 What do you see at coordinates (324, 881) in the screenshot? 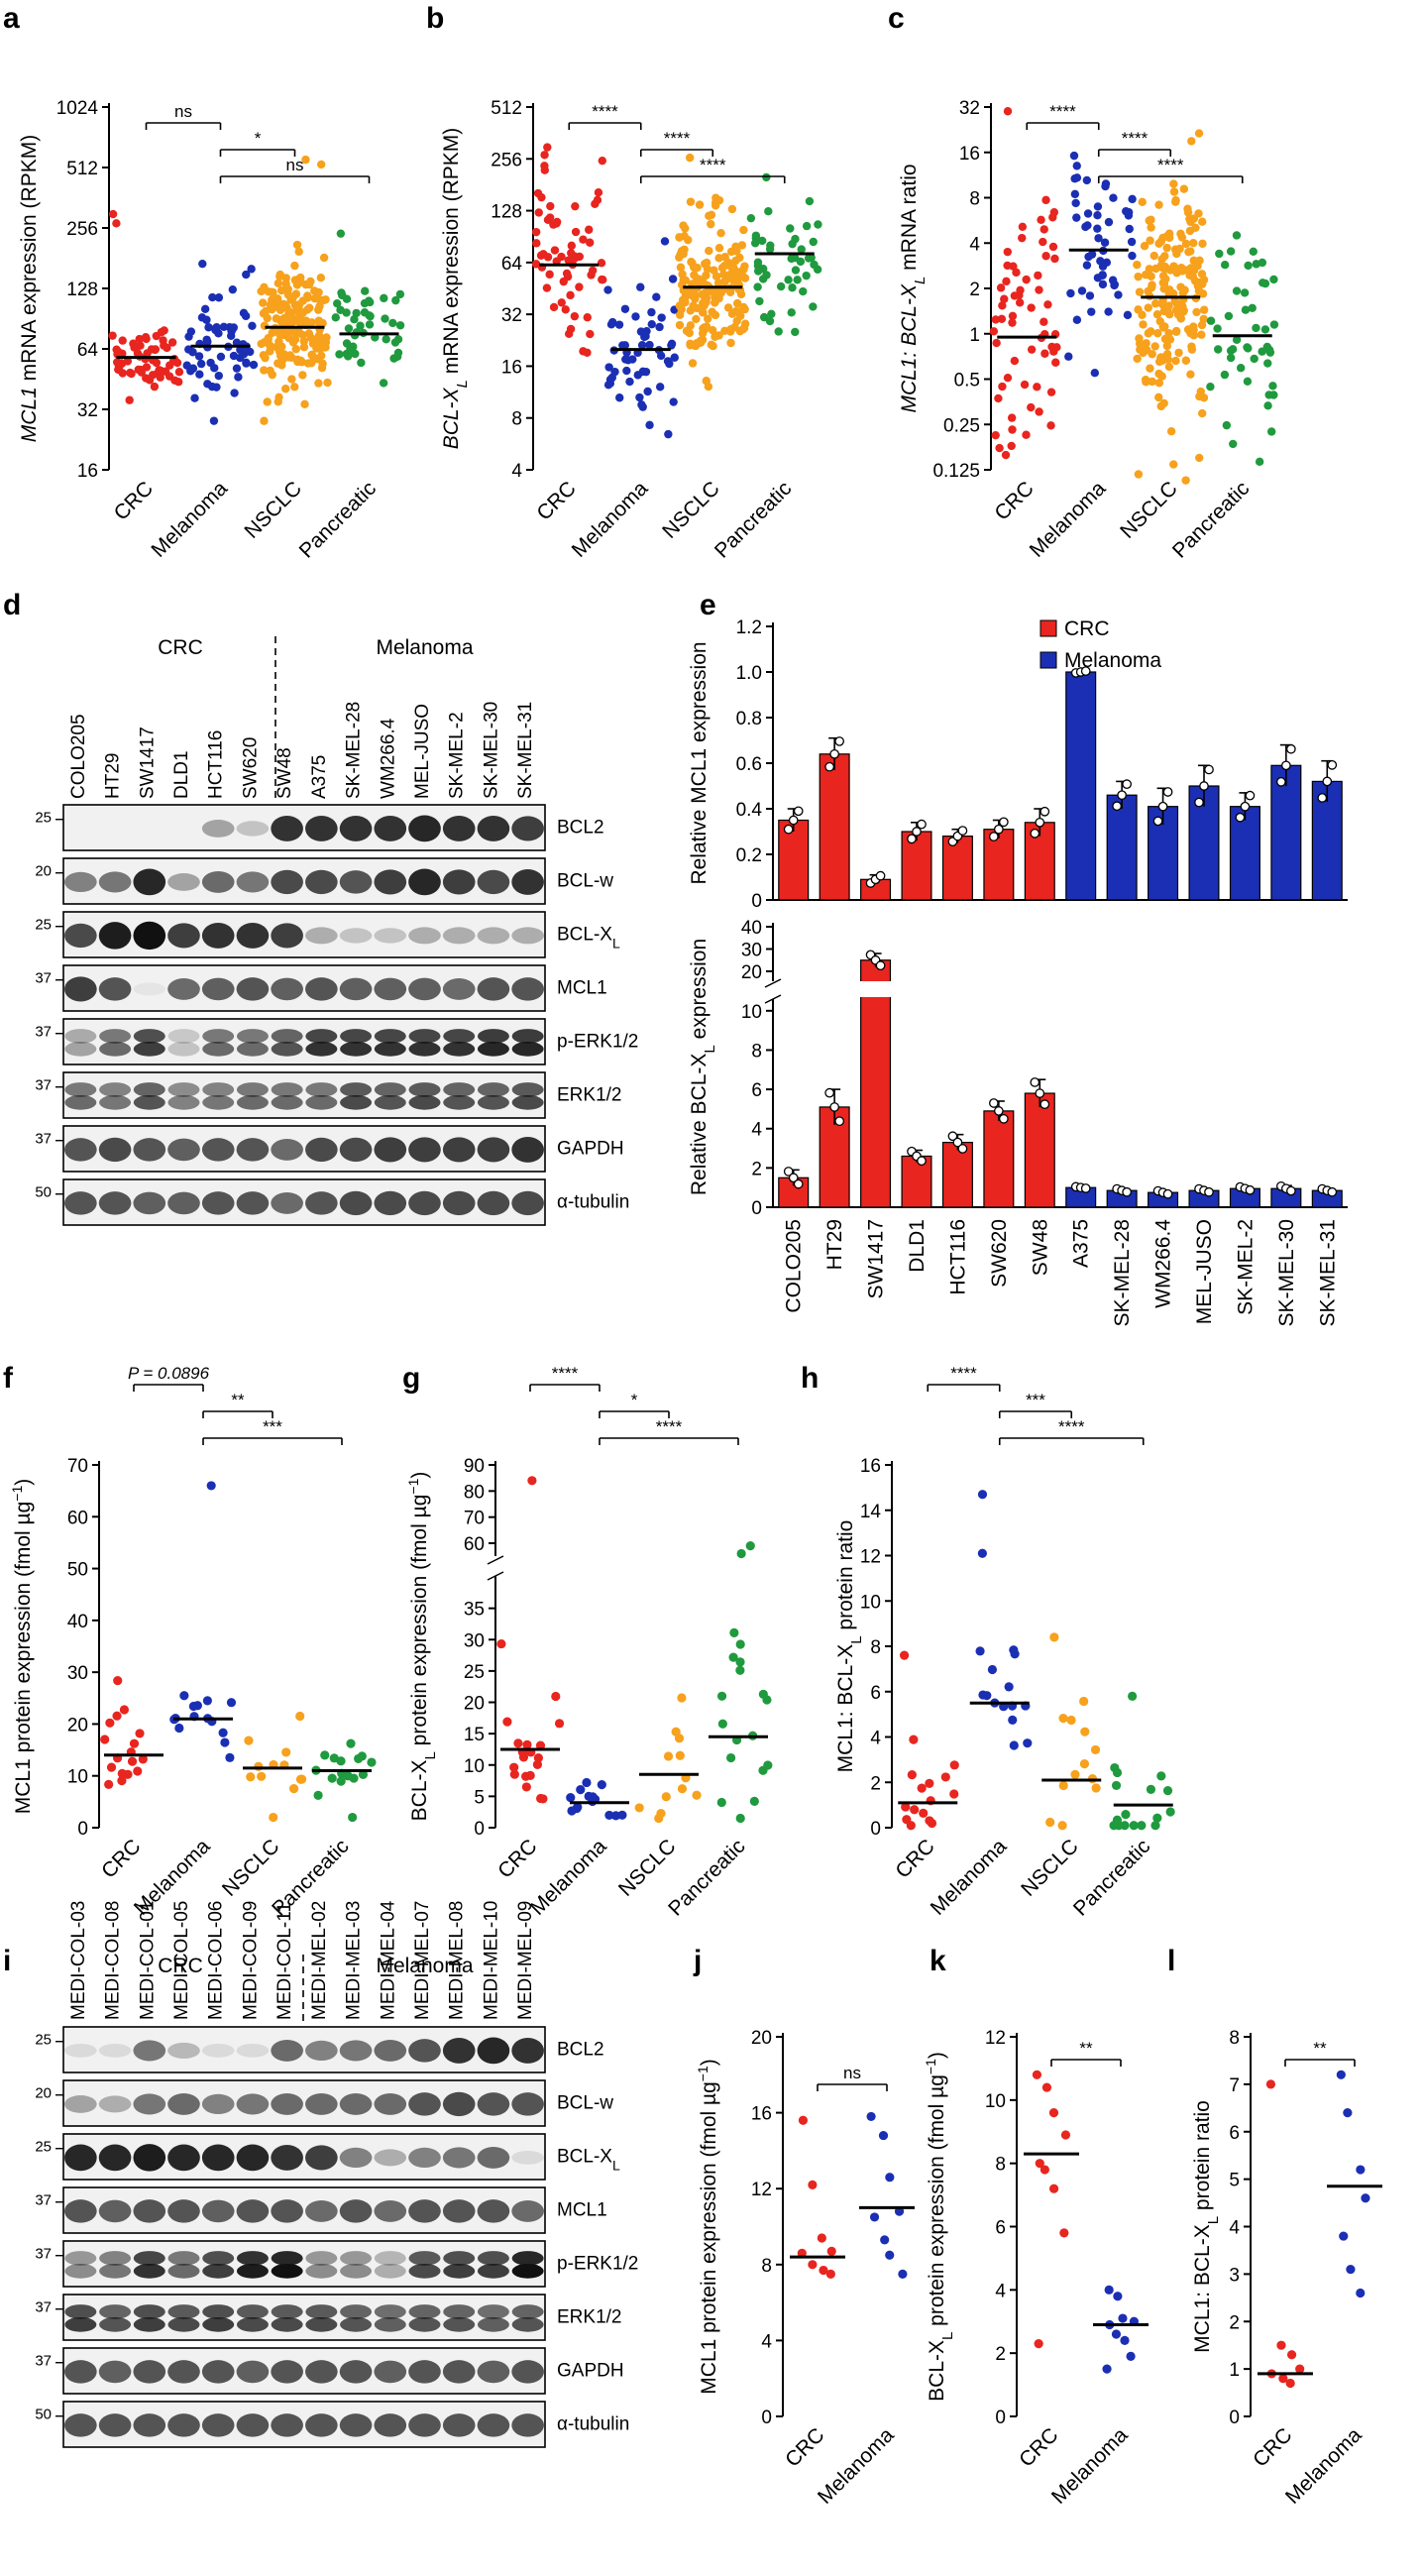
I see `blot-row: BCL-w 20` at bounding box center [324, 881].